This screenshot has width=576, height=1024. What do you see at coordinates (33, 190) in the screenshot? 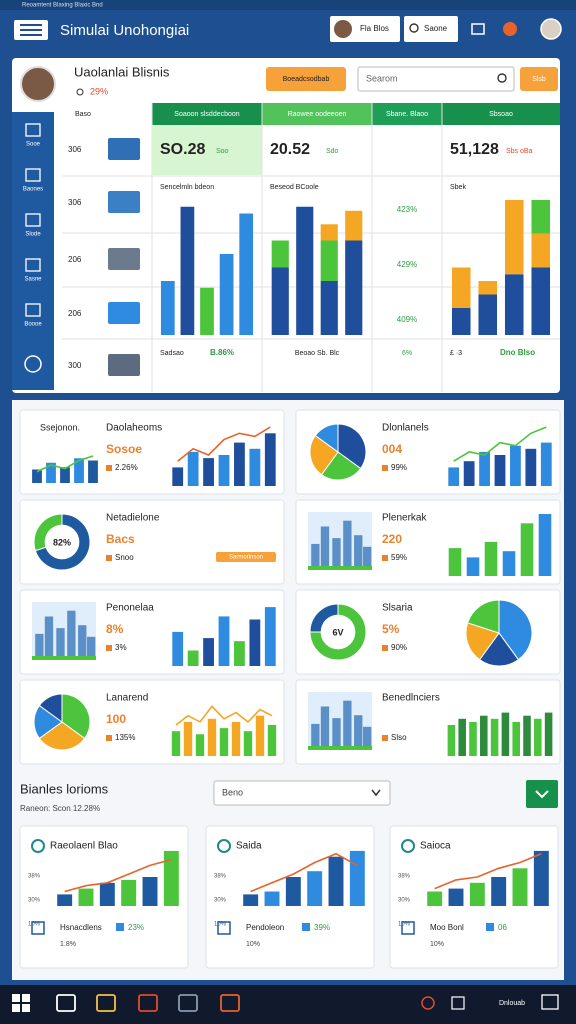
I see `label: Baones` at bounding box center [33, 190].